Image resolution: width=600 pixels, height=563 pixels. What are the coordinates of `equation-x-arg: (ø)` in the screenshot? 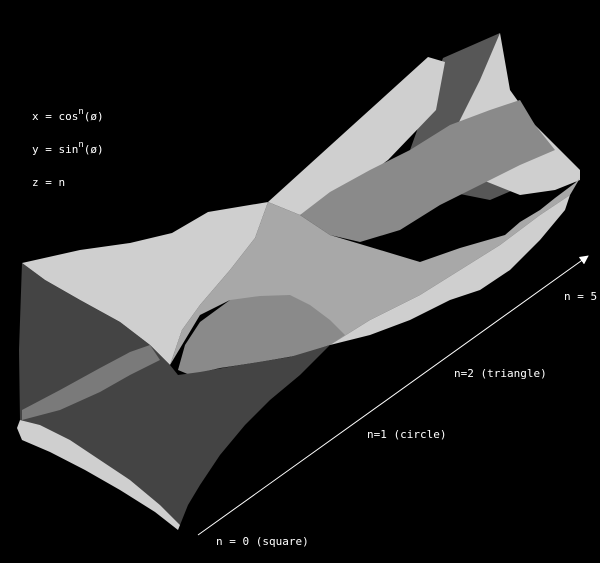 It's located at (93, 116).